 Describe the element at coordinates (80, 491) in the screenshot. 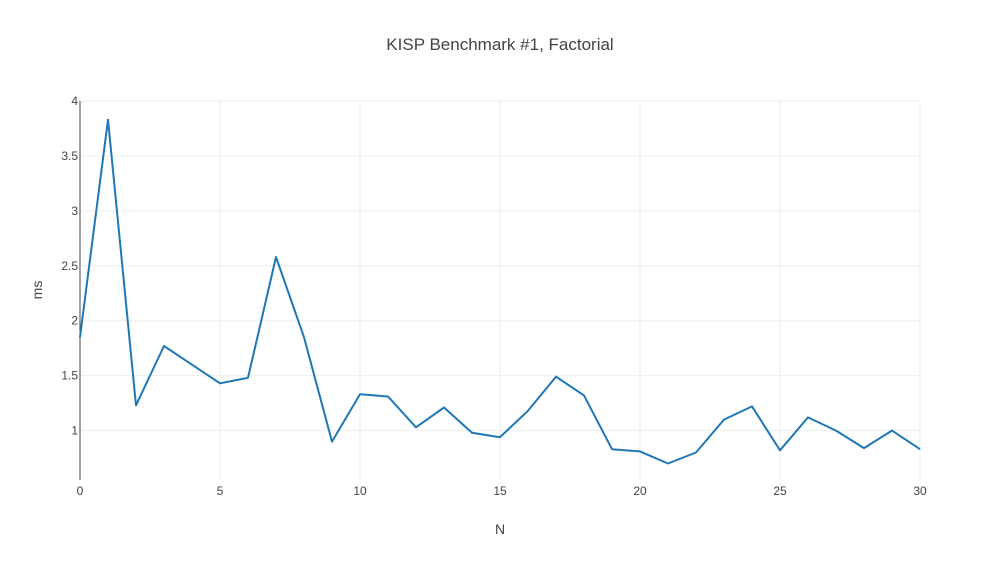

I see `x-tick-label: 0` at that location.